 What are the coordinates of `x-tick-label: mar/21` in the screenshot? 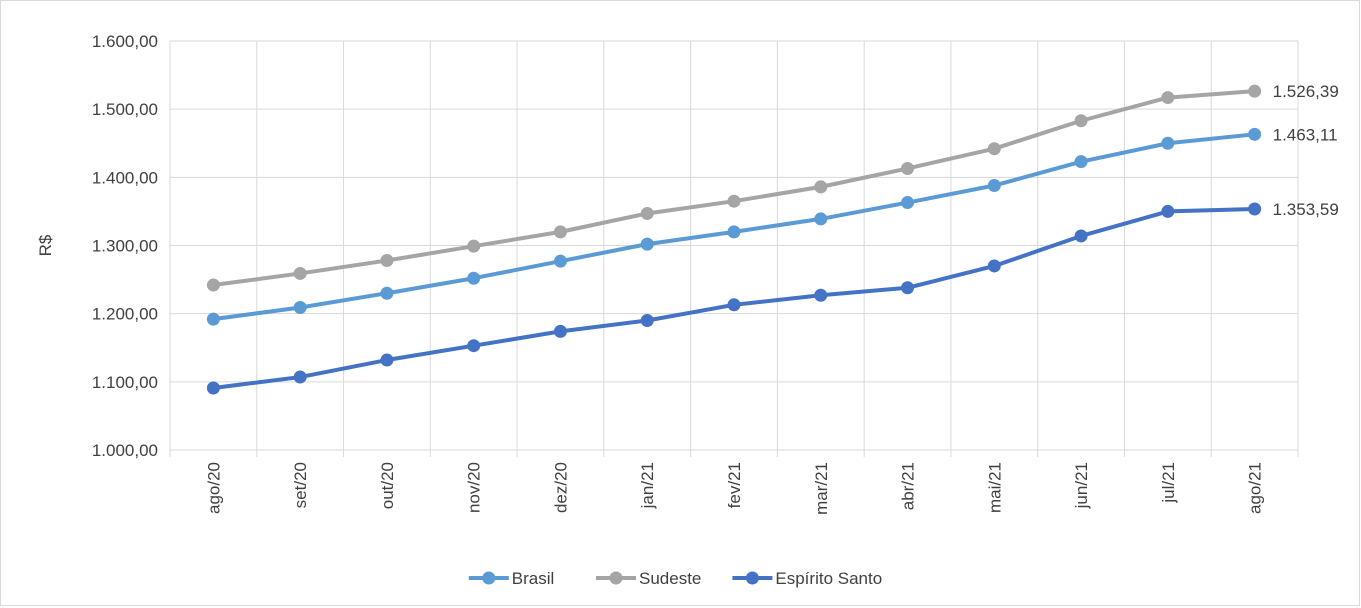 It's located at (821, 488).